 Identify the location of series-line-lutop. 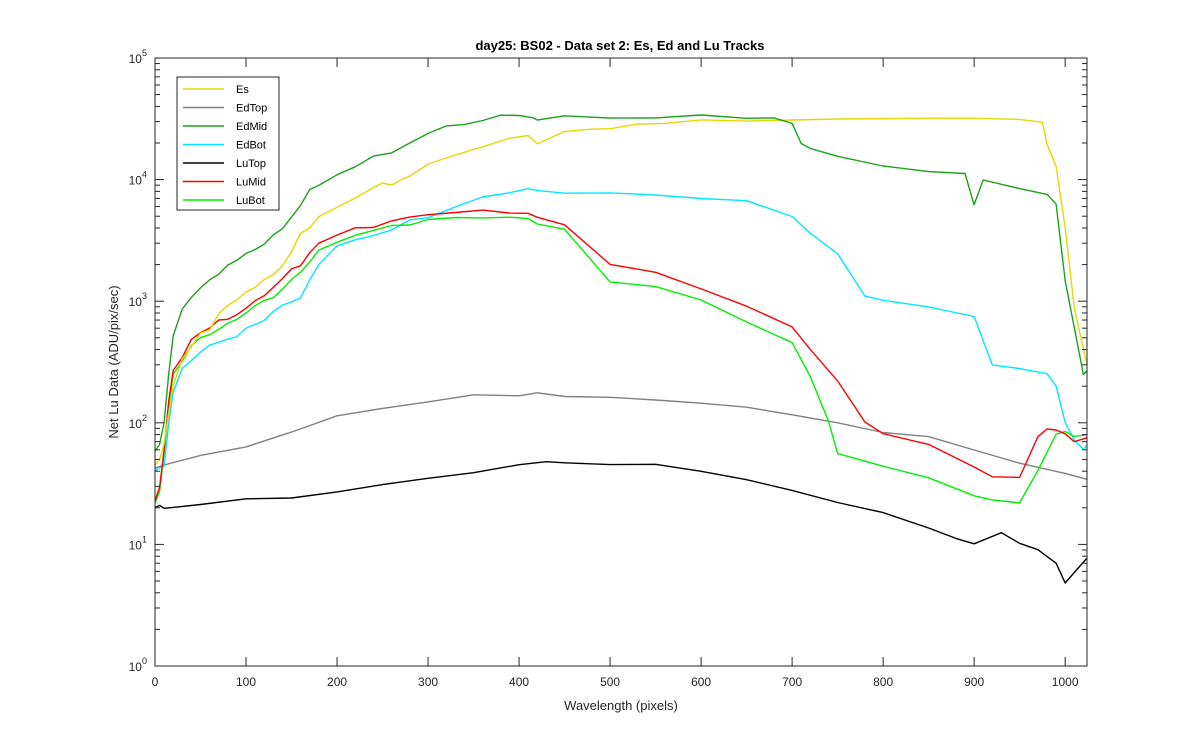
(621, 522).